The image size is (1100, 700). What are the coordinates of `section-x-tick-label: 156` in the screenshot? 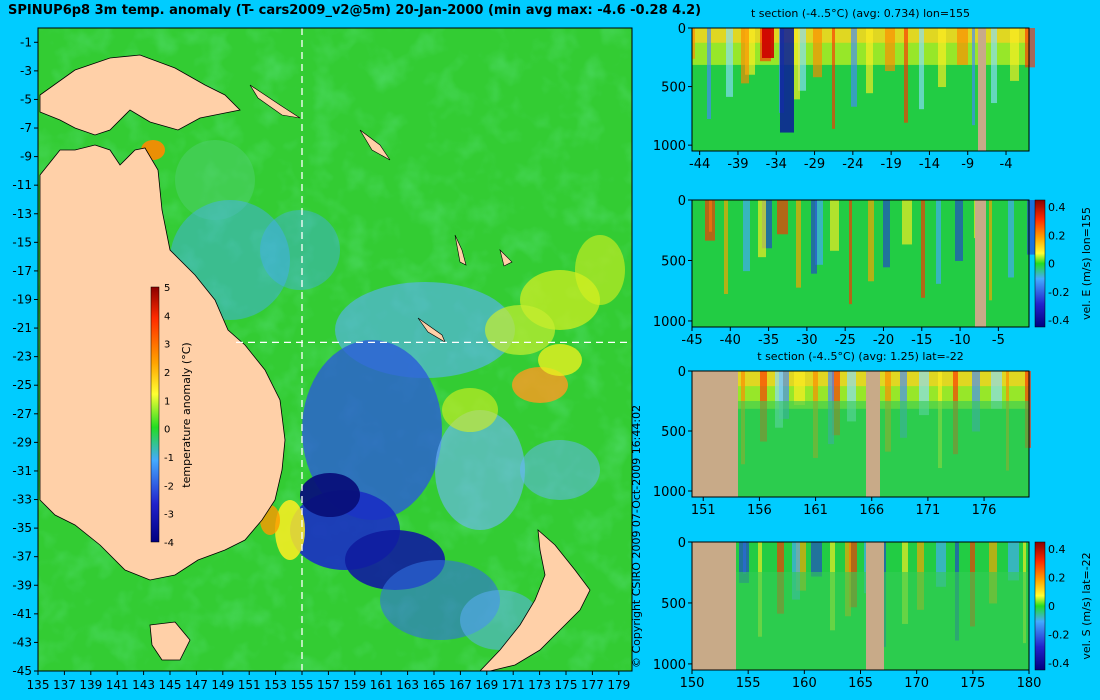 It's located at (759, 510).